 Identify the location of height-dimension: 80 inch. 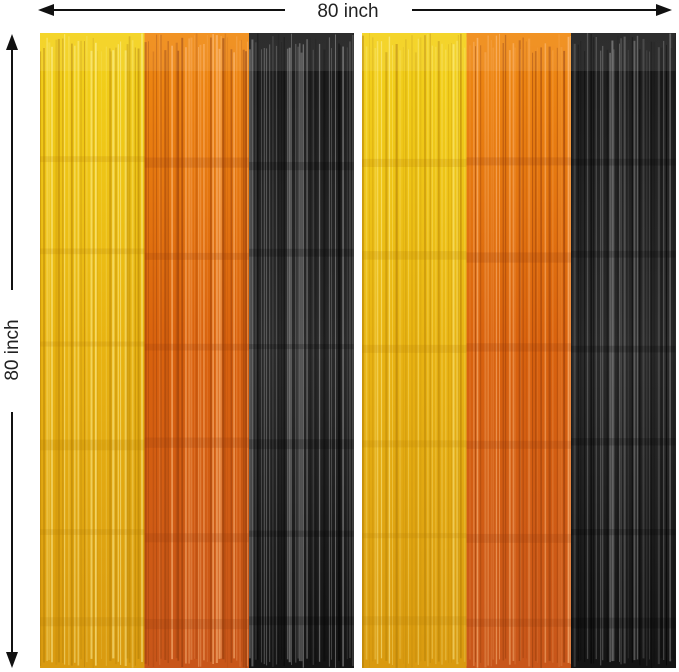
(12, 351).